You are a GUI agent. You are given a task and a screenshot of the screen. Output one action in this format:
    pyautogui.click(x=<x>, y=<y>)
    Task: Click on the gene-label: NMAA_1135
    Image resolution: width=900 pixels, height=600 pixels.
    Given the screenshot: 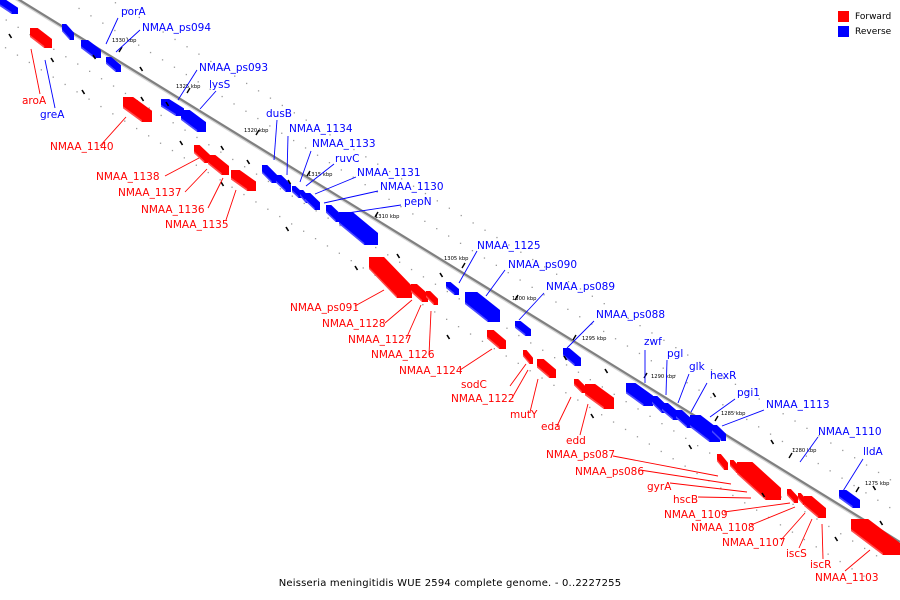 What is the action you would take?
    pyautogui.click(x=197, y=225)
    